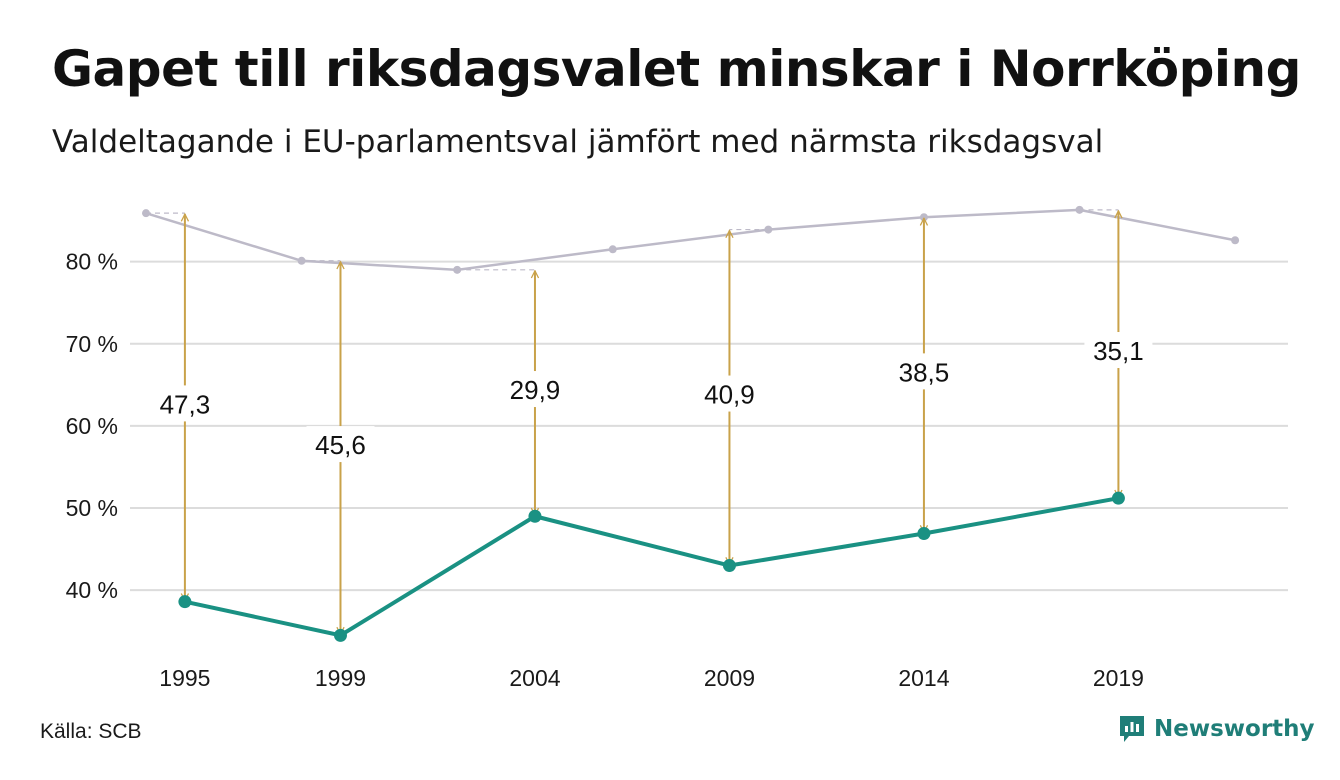 Image resolution: width=1340 pixels, height=780 pixels. Describe the element at coordinates (340, 678) in the screenshot. I see `x-tick-label: 1999` at that location.